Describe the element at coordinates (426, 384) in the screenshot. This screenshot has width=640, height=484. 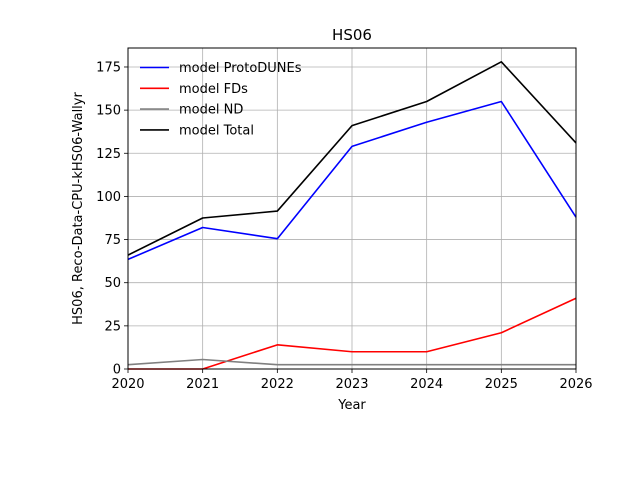
I see `x-tick-label: 2024` at that location.